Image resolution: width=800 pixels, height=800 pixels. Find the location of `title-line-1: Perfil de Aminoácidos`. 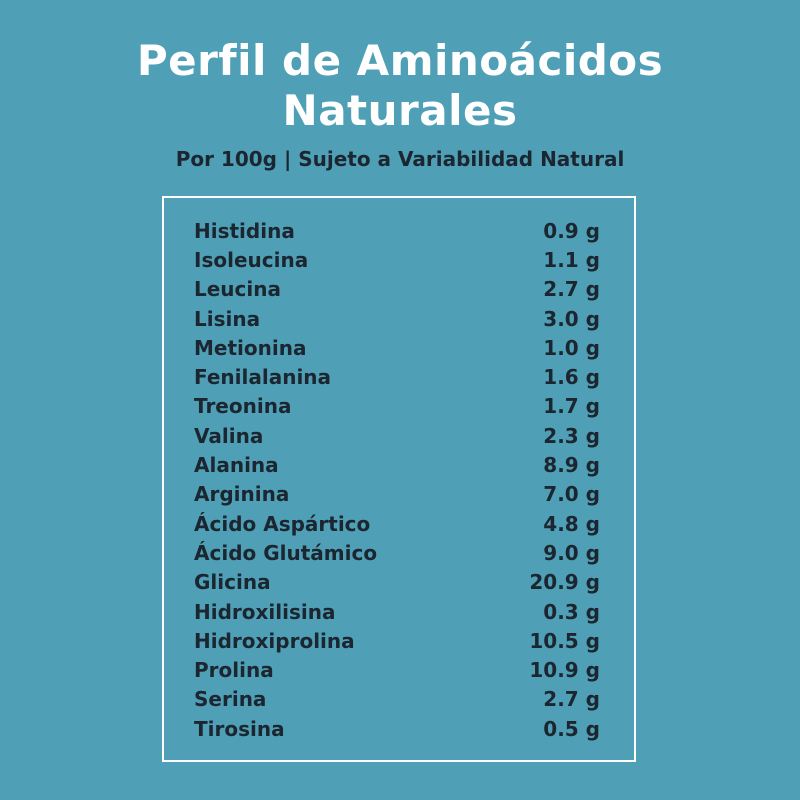

title-line-1: Perfil de Aminoácidos is located at coordinates (400, 60).